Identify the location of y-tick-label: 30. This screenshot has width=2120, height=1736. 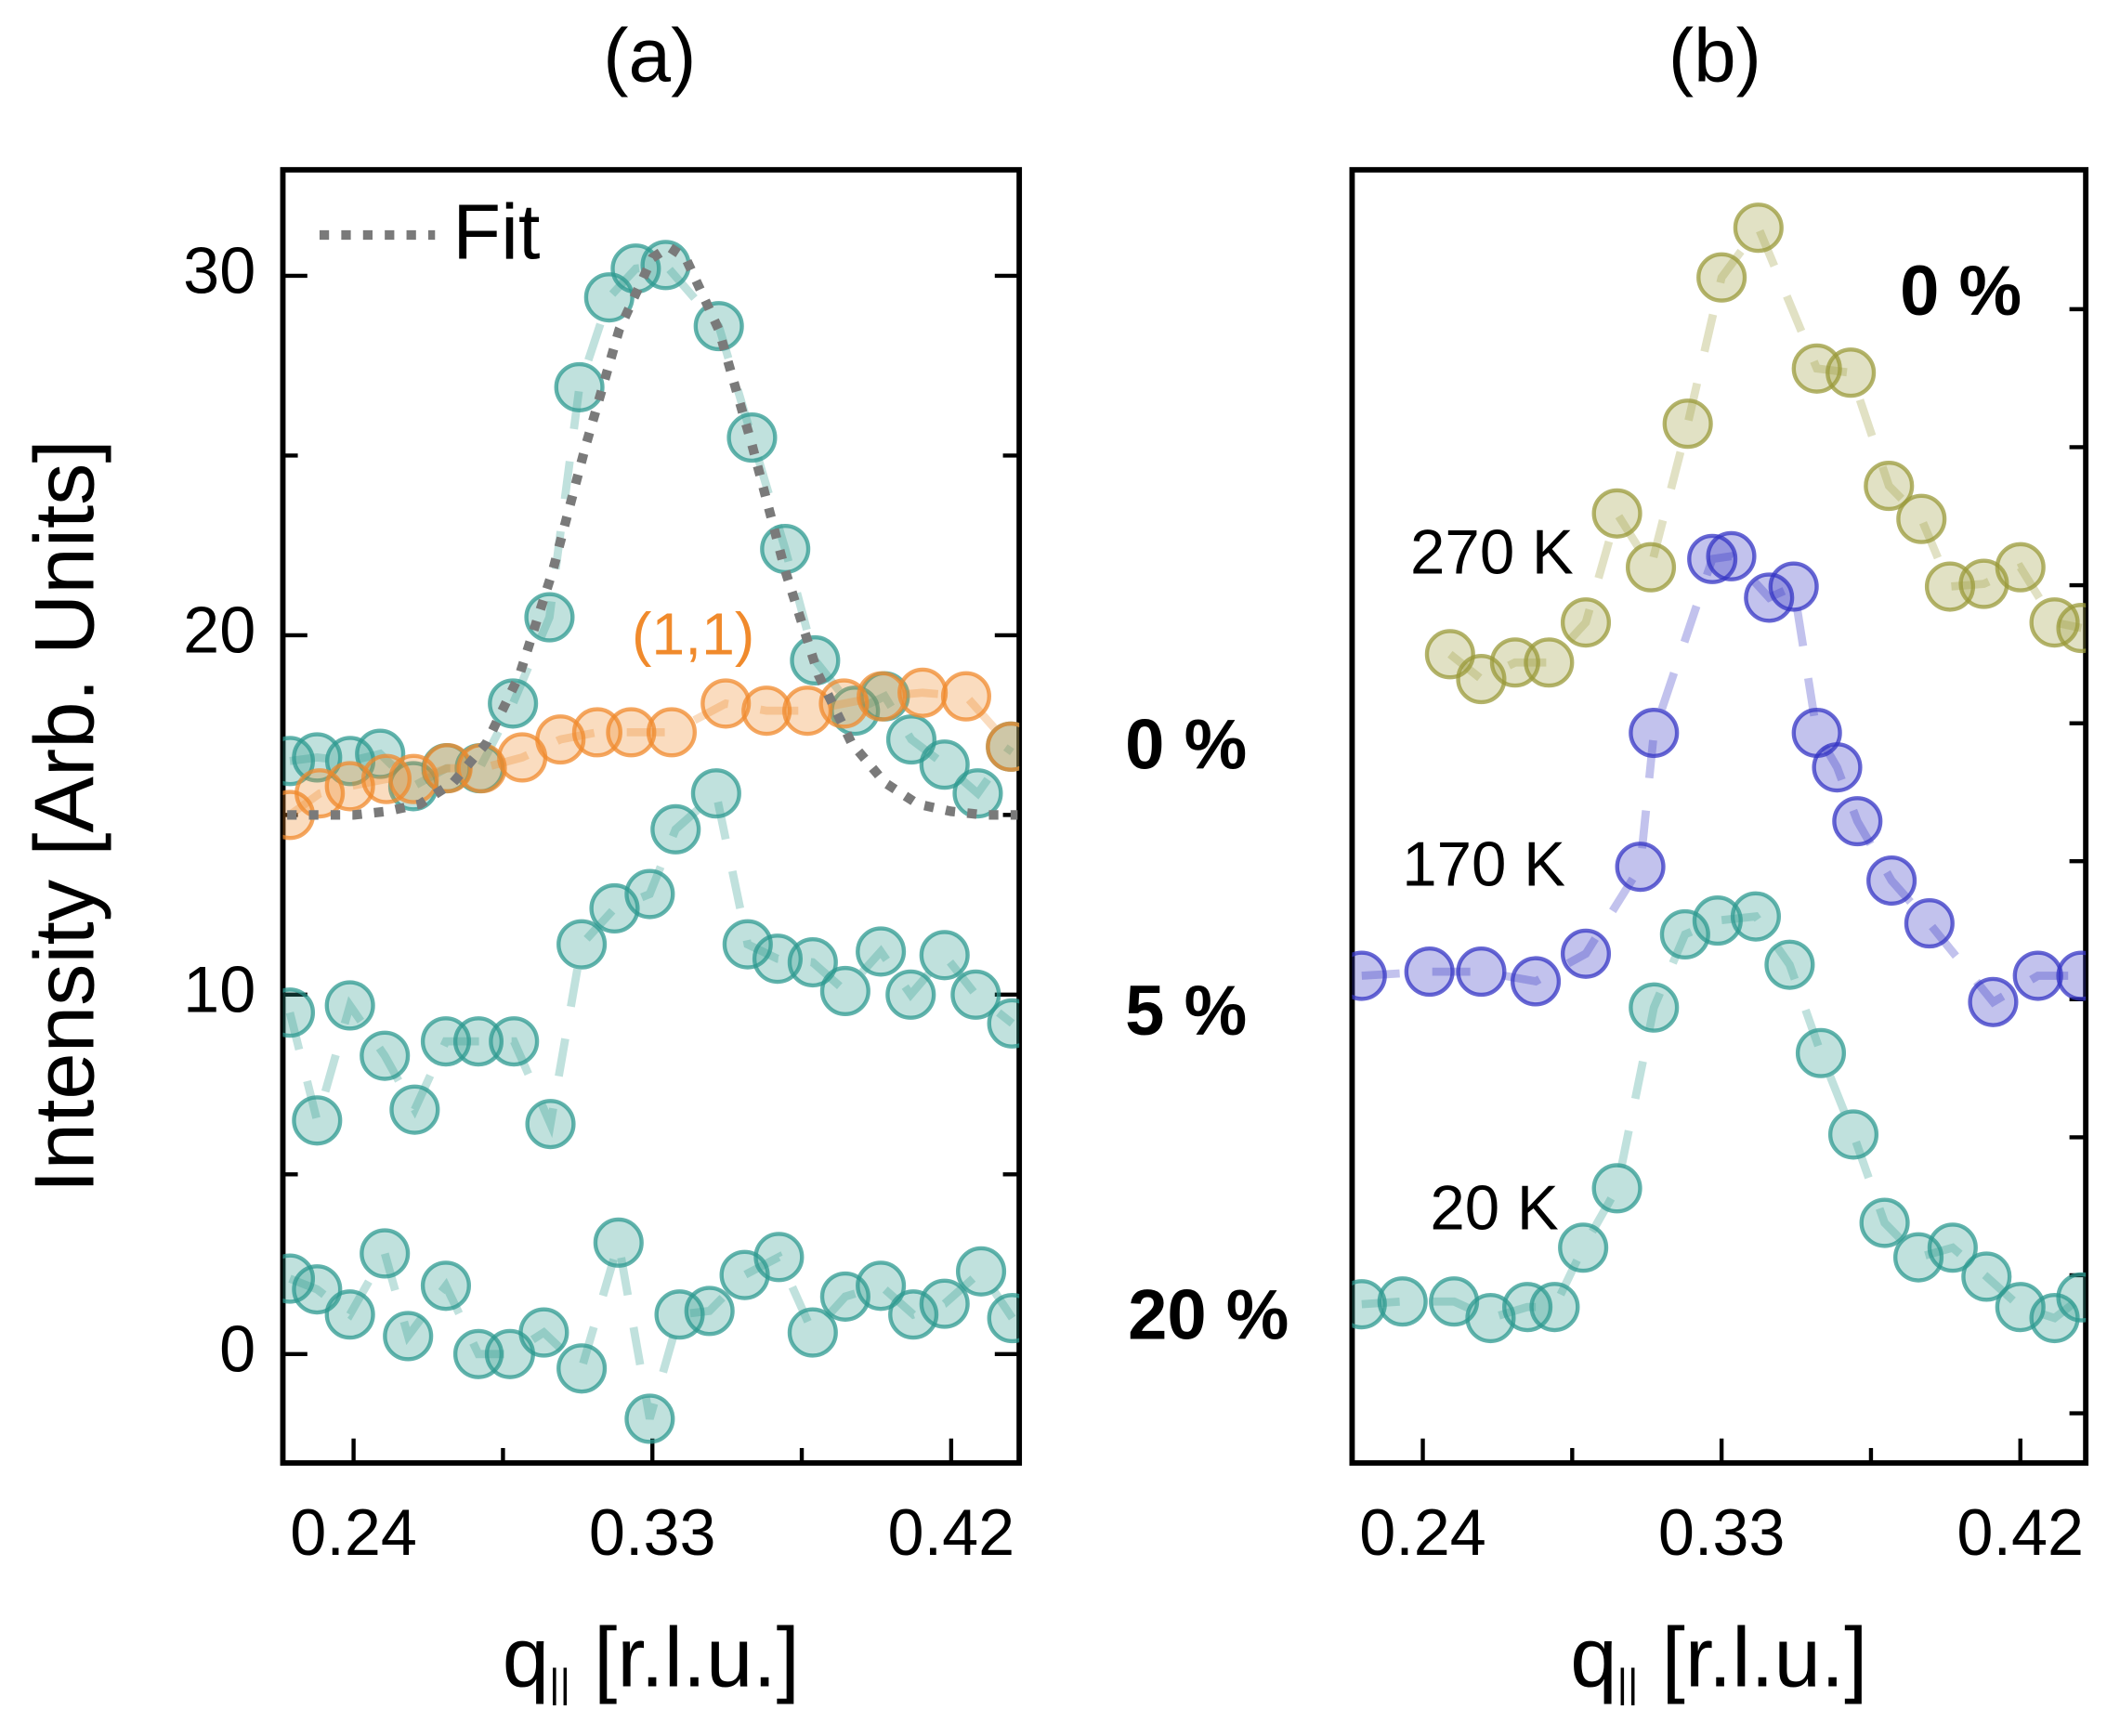
(219, 271).